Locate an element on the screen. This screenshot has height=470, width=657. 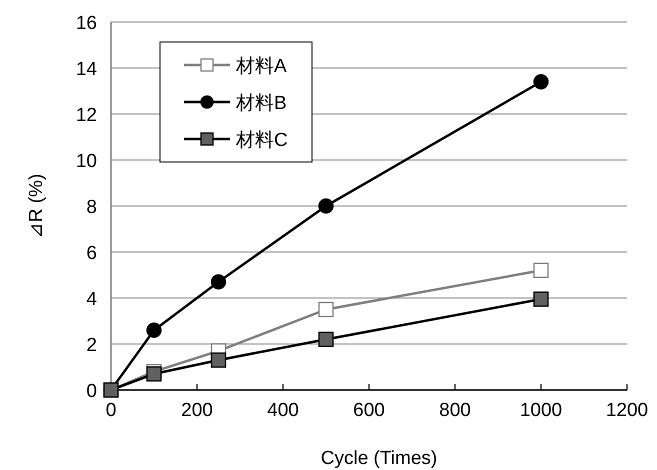
y-tick-label: 2 is located at coordinates (91, 345).